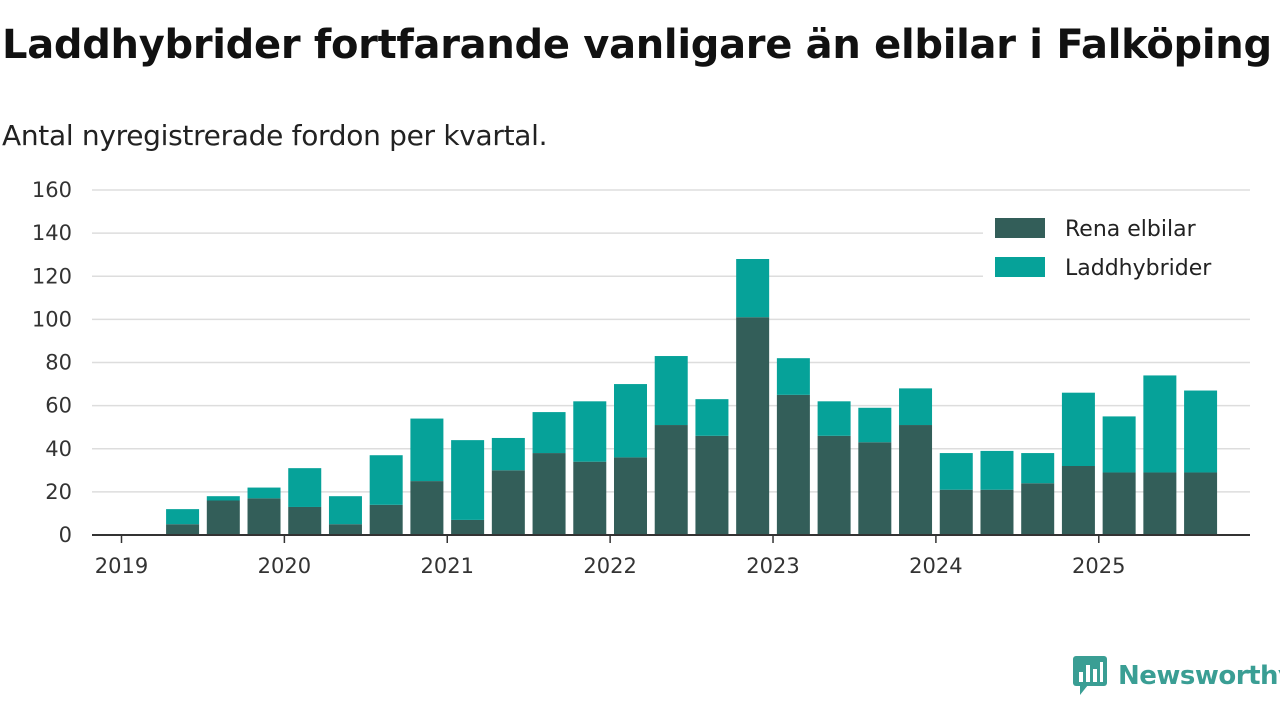 This screenshot has height=720, width=1280. Describe the element at coordinates (58, 363) in the screenshot. I see `y-tick-label: 80` at that location.